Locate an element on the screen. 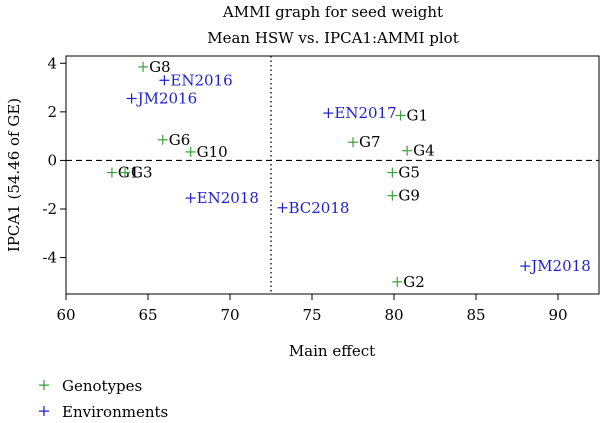  y-axis-label: IPCA1 (54.46 of GE) is located at coordinates (14, 175).